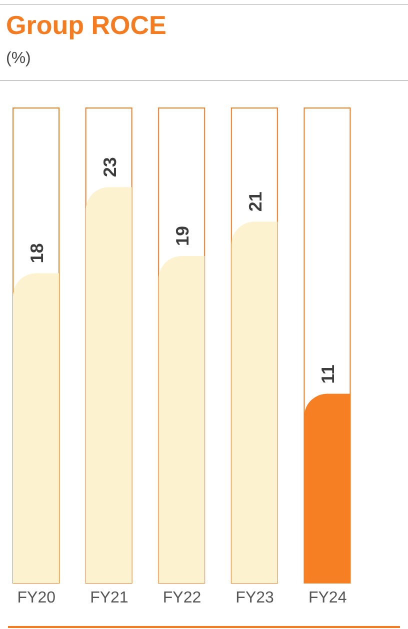  Describe the element at coordinates (109, 597) in the screenshot. I see `x-tick-label: FY21` at that location.